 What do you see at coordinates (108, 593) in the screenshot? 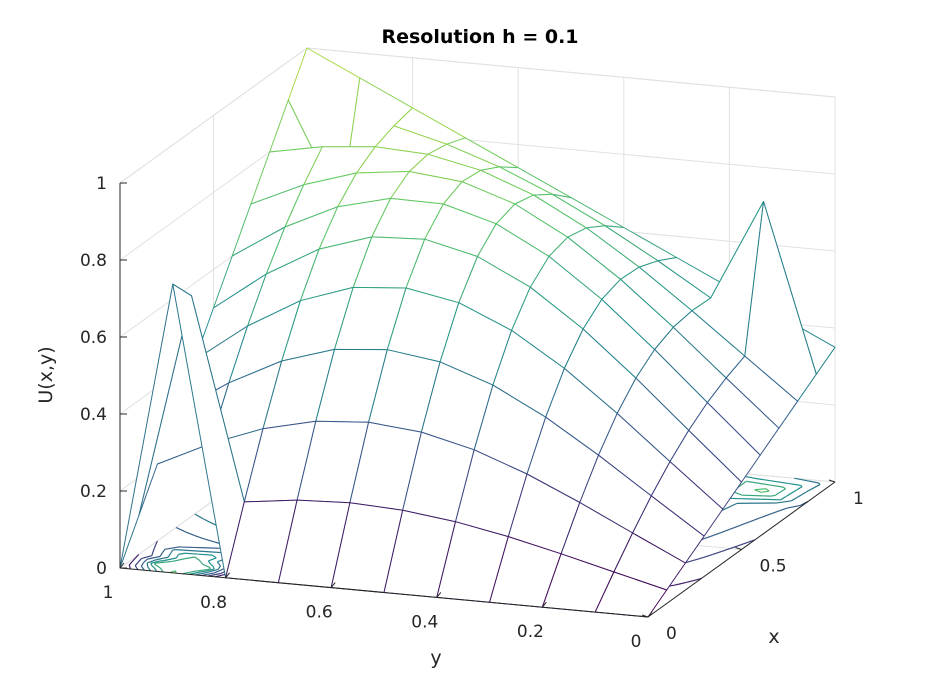
I see `y-tick-label: 1` at bounding box center [108, 593].